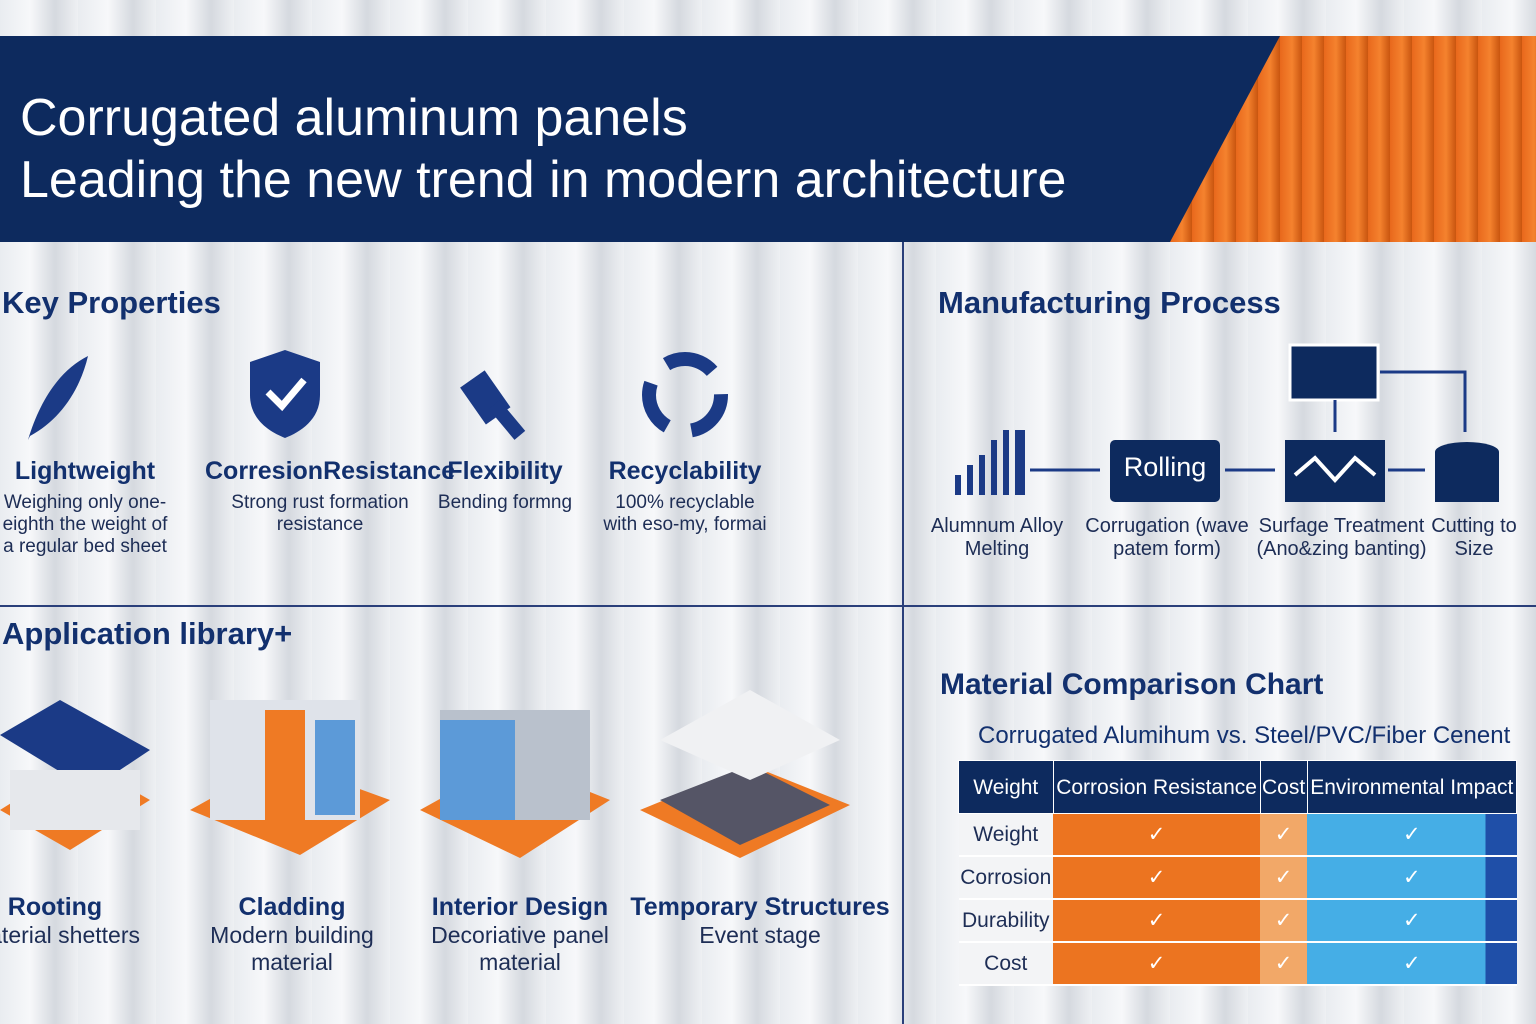 The image size is (1536, 1024). I want to click on application-name: Rooting, so click(55, 907).